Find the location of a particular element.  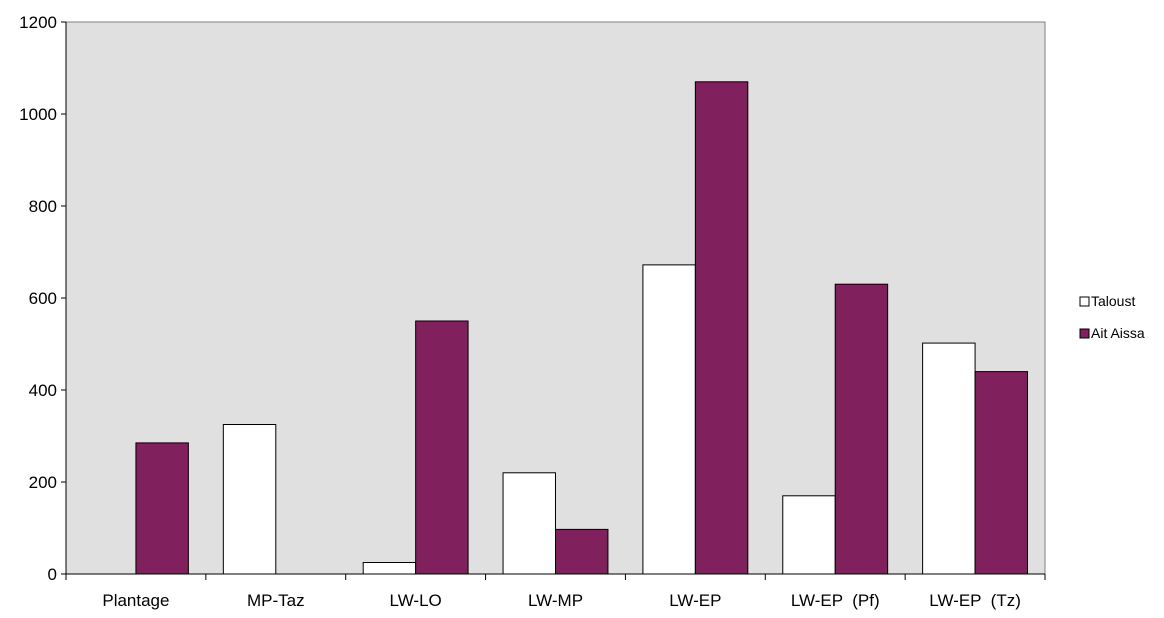

x-tick-label: LW-EP is located at coordinates (695, 600).